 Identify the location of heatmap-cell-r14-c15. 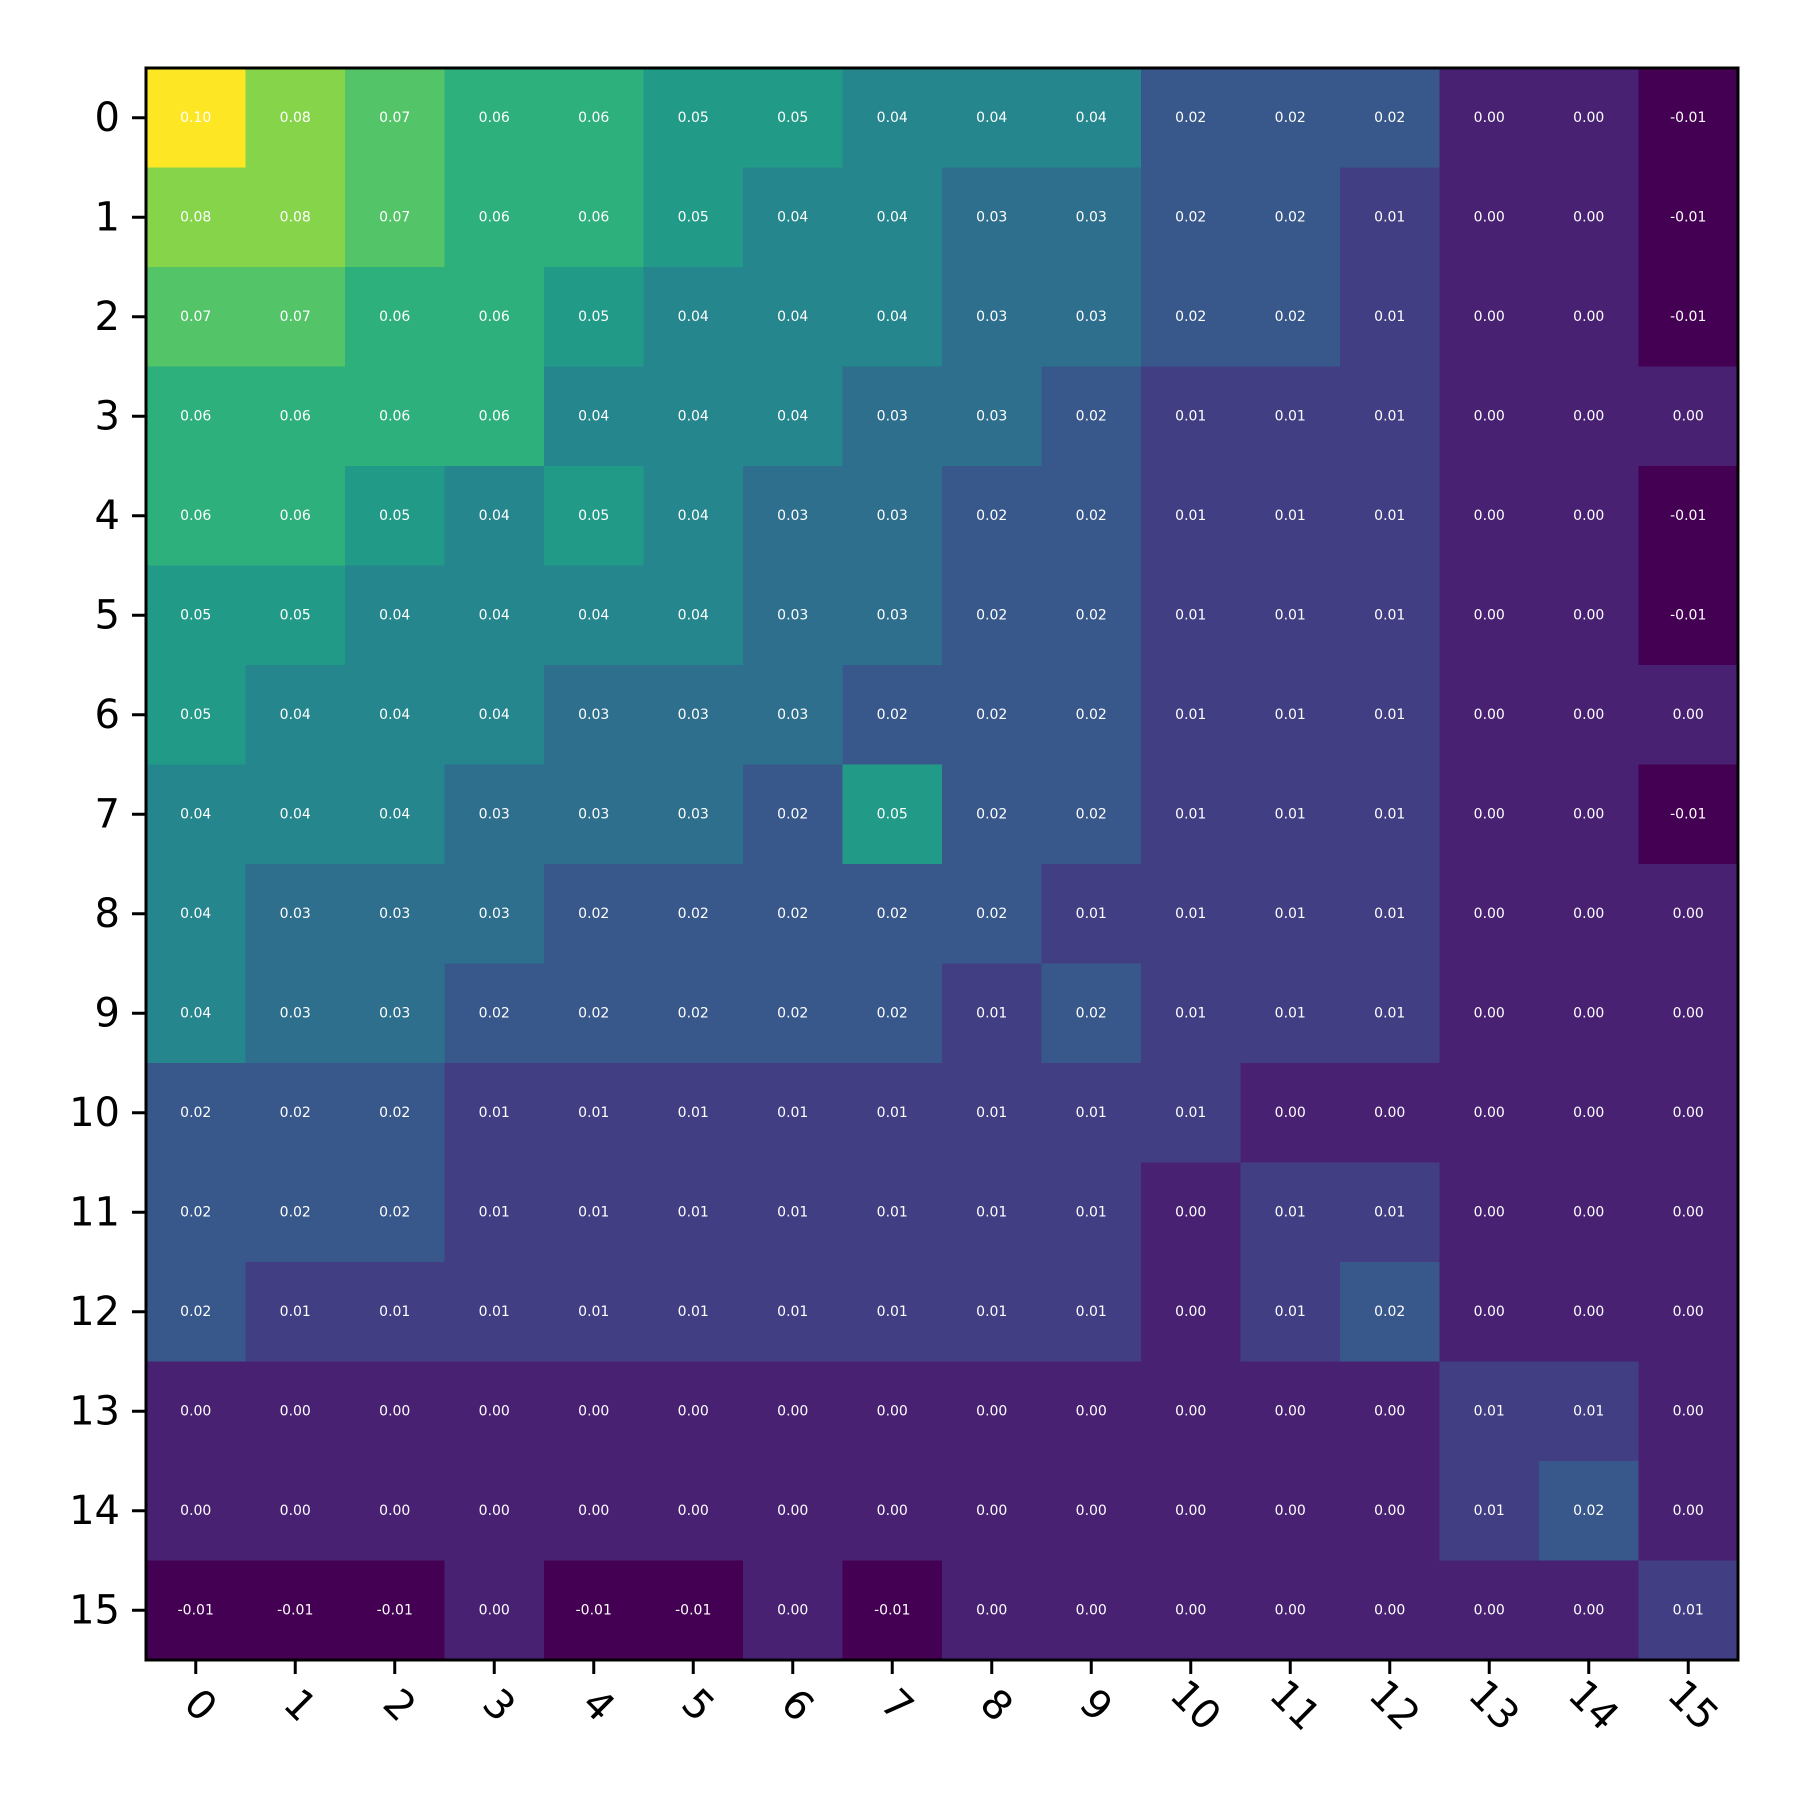
(1688, 1511).